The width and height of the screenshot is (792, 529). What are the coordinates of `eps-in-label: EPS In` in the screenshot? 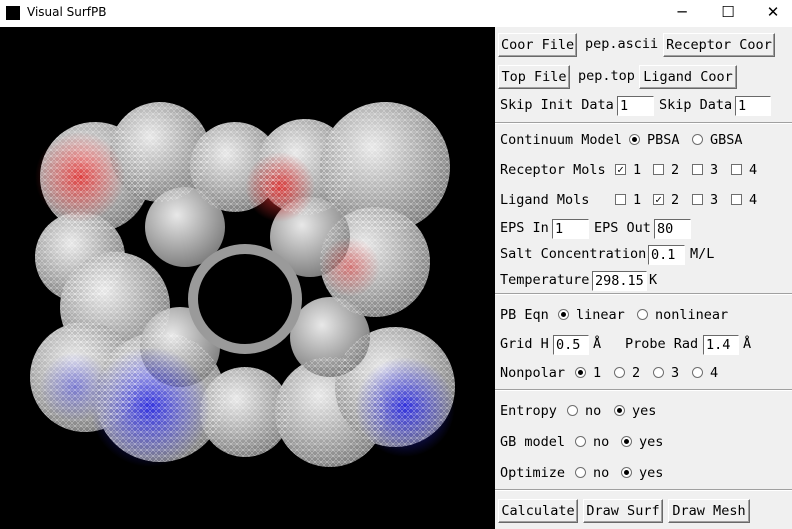 It's located at (524, 228).